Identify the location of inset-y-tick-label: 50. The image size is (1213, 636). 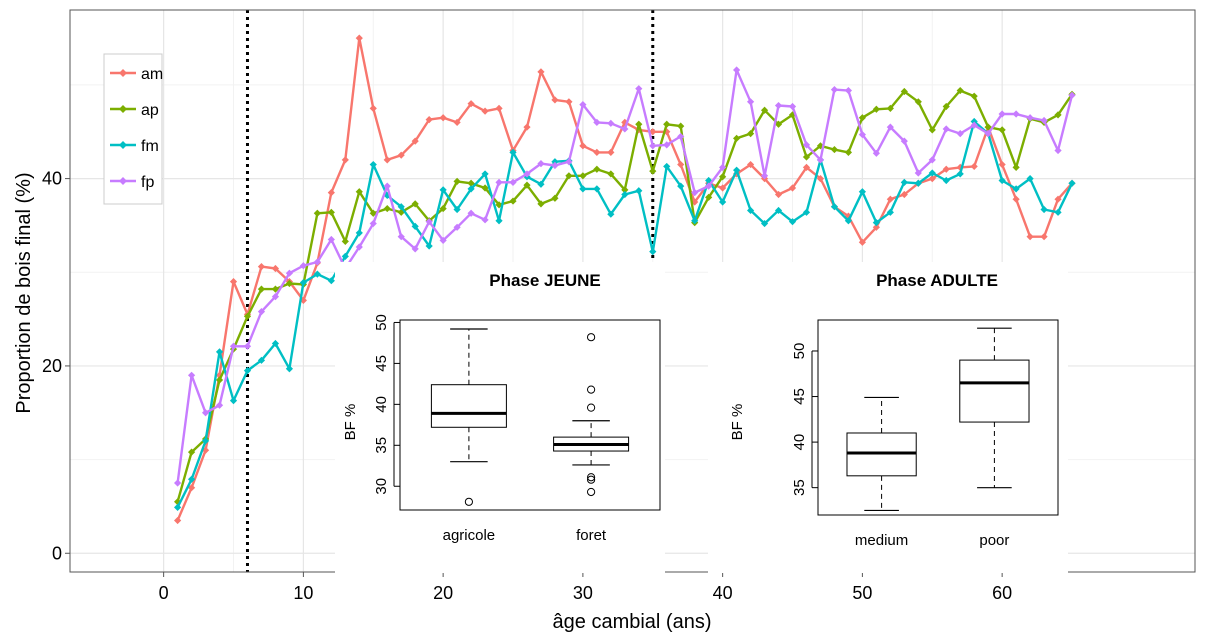
(799, 351).